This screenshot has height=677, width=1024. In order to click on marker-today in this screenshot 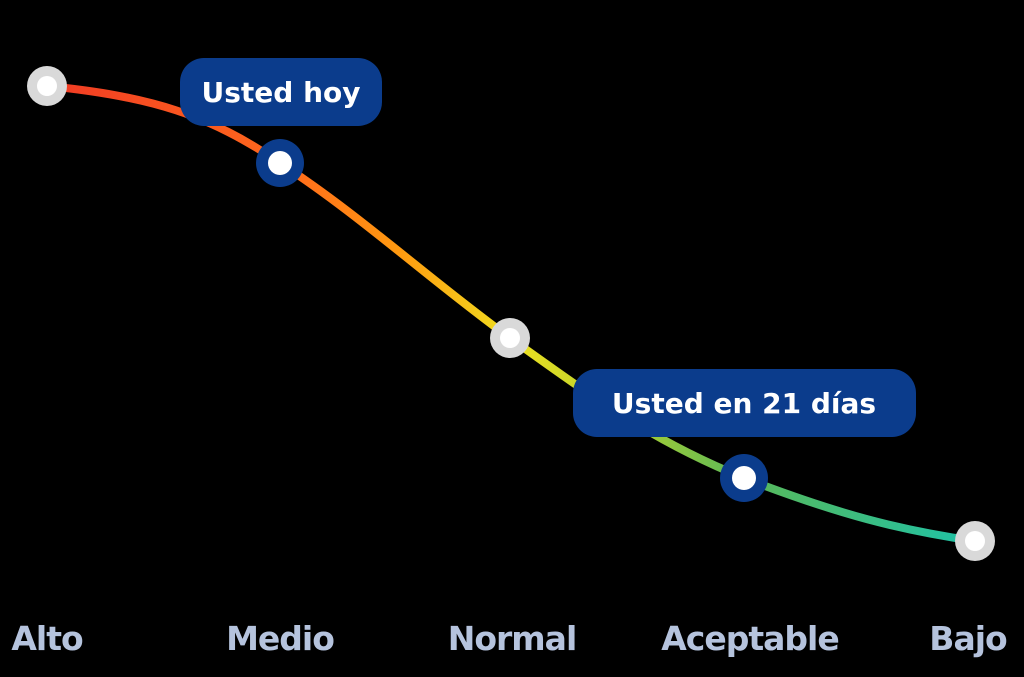, I will do `click(280, 163)`.